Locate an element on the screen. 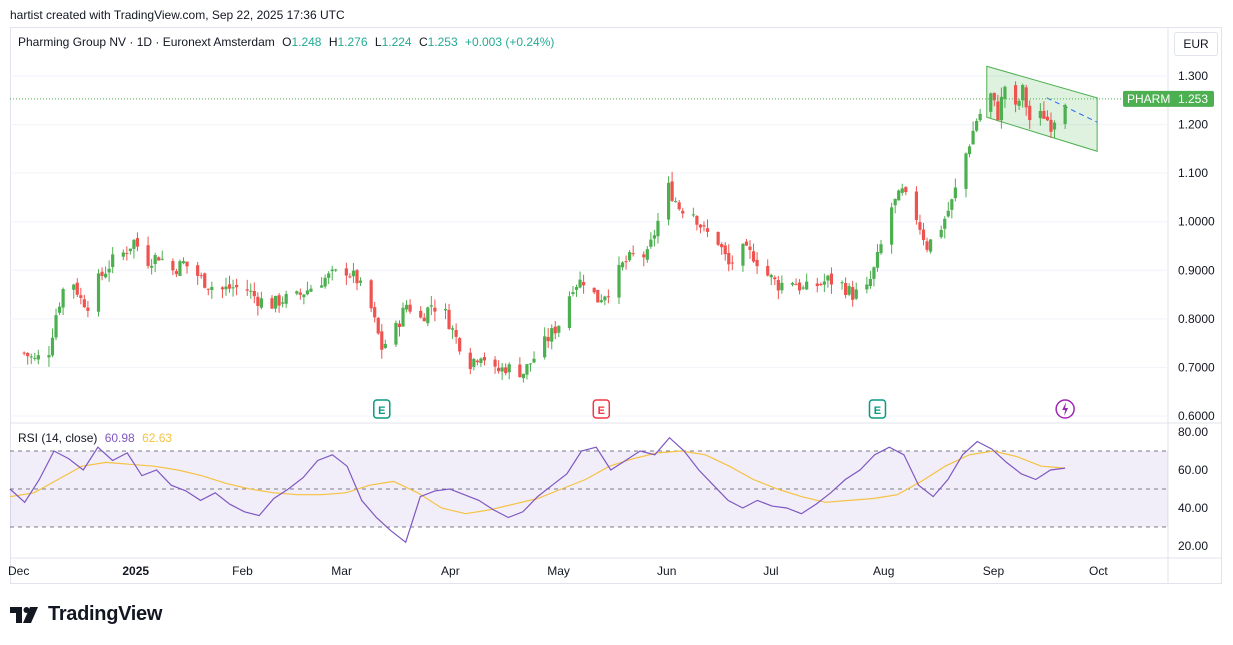  open-value: 1.248 is located at coordinates (306, 42).